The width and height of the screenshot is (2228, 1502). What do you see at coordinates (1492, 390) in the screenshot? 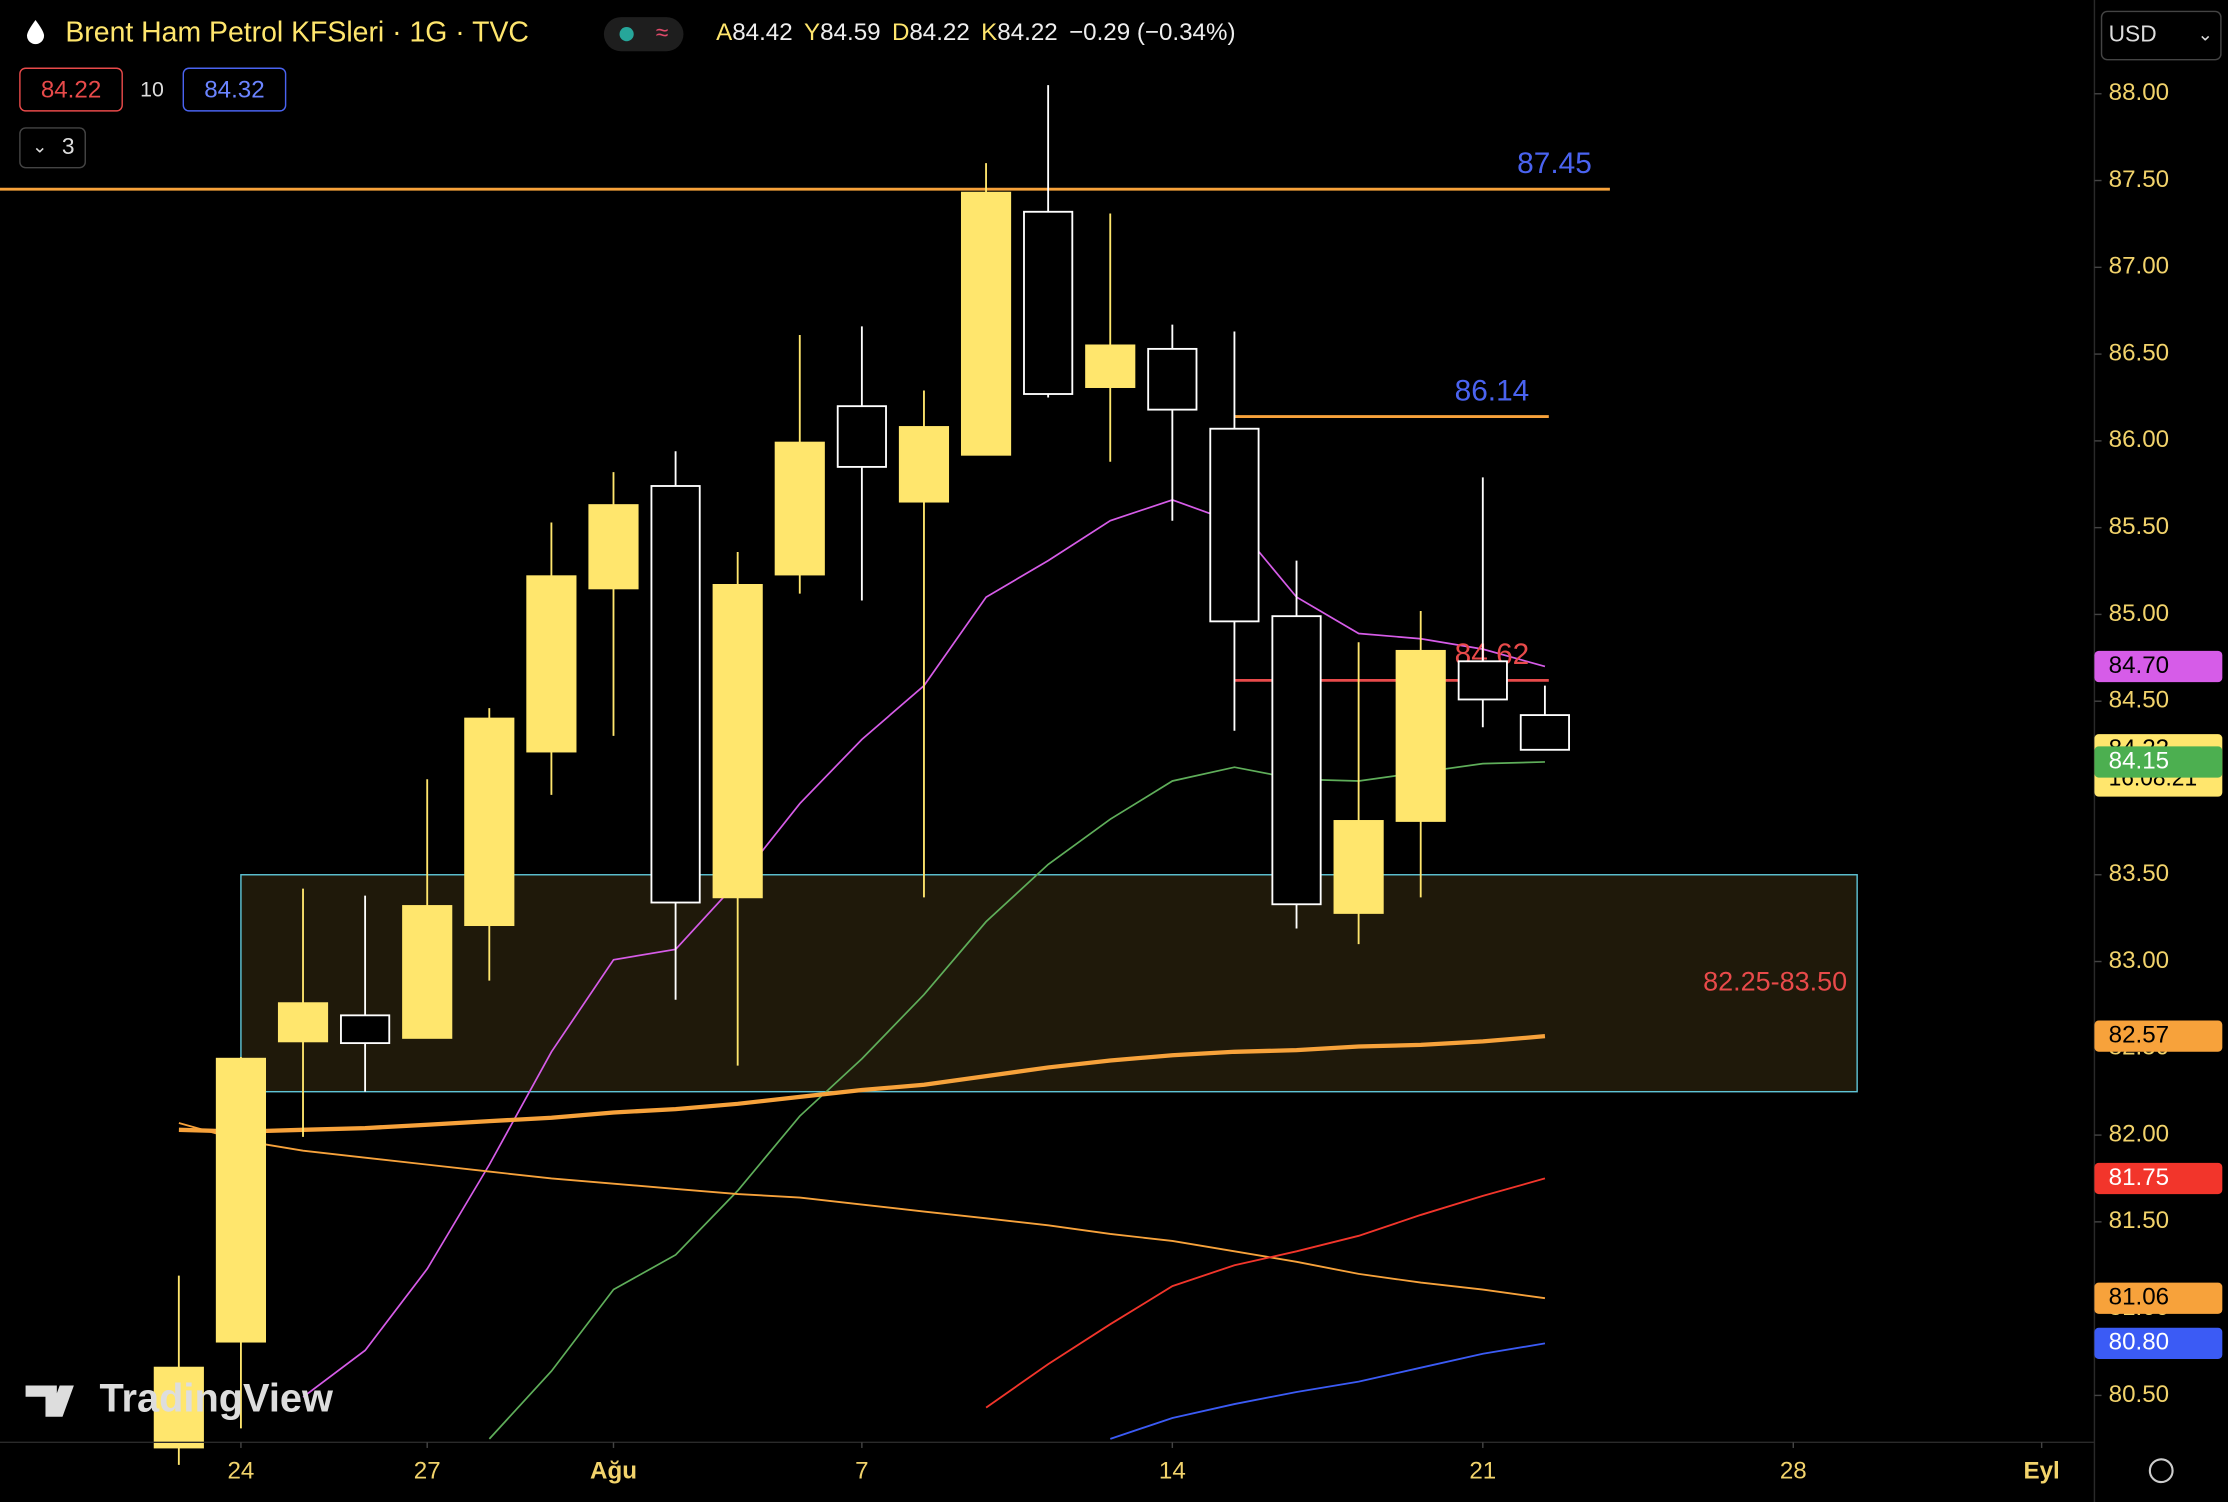
I see `level-label: 86.14` at bounding box center [1492, 390].